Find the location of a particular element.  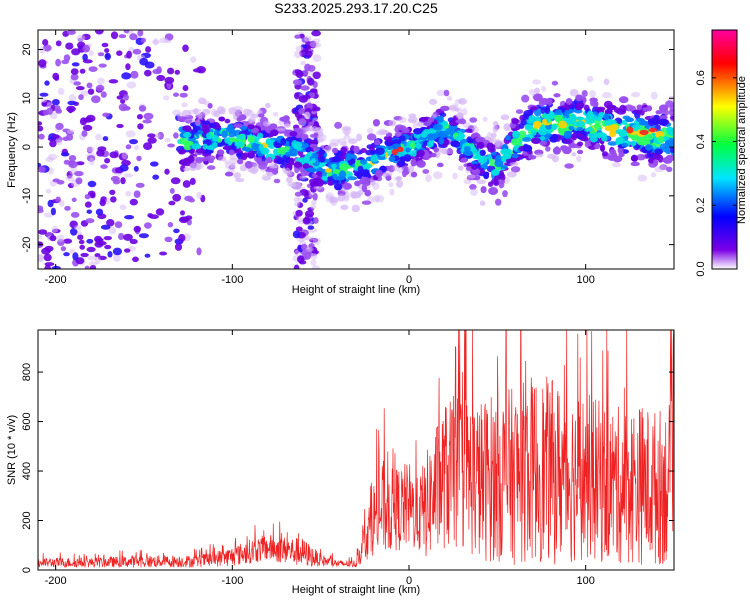

snr-x-tick-label: 100 is located at coordinates (585, 581).